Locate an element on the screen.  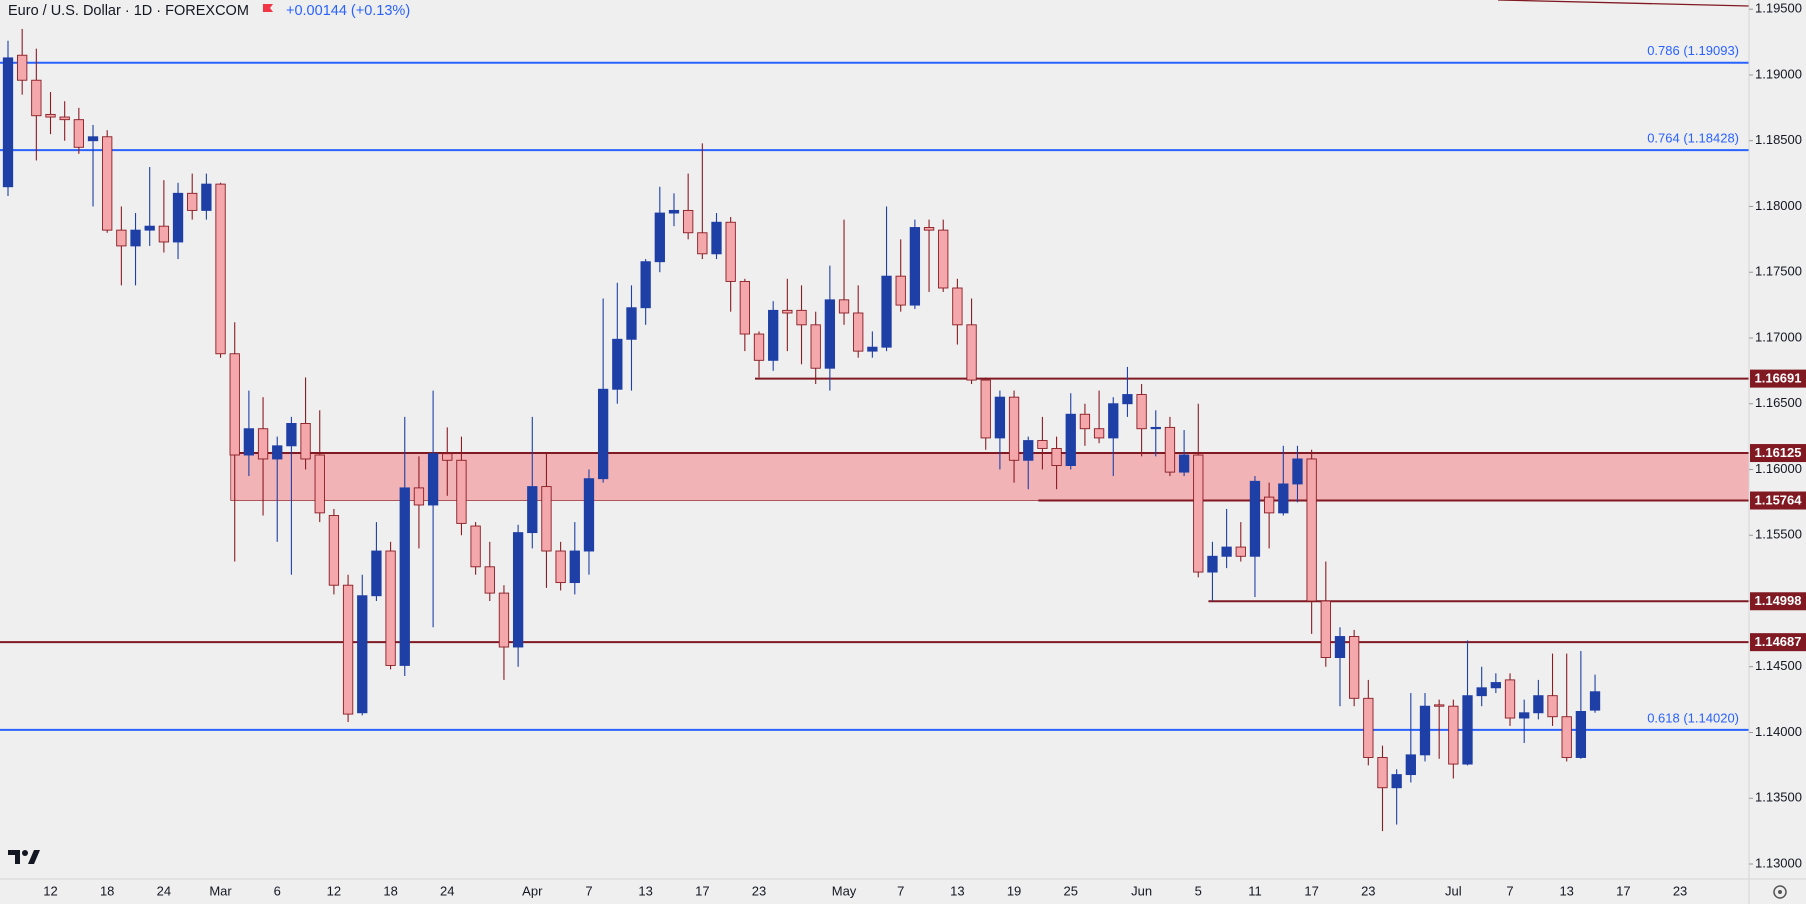
y-tick-label: 1.17500 is located at coordinates (1778, 271).